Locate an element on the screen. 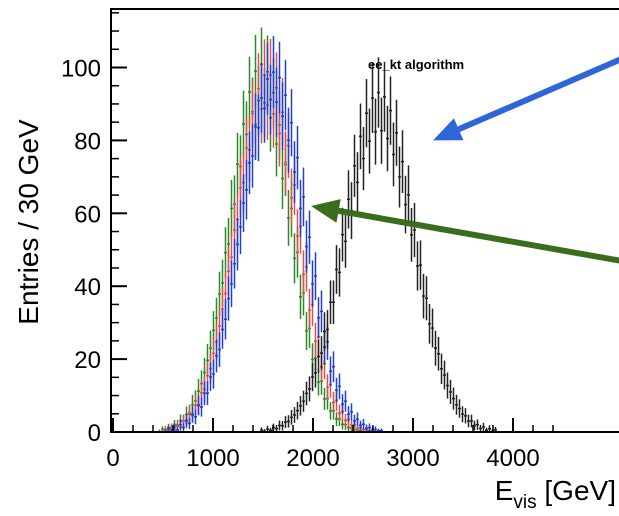  x-axis-label-main: E is located at coordinates (504, 490).